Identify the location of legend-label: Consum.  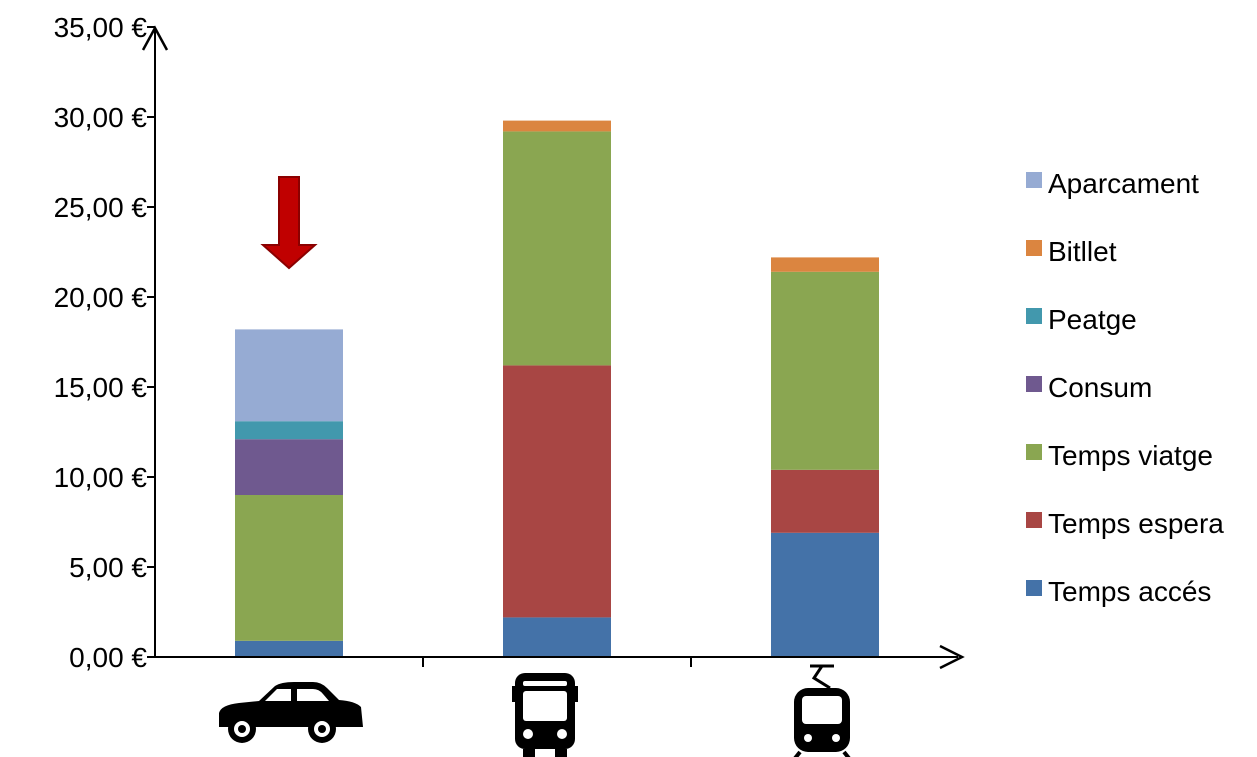
(1100, 387).